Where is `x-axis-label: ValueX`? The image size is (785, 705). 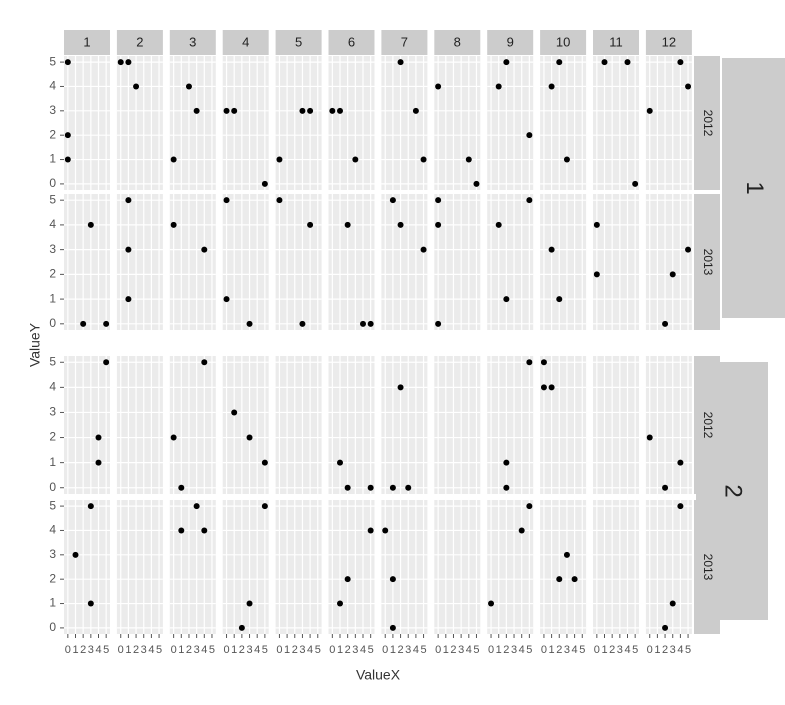 x-axis-label: ValueX is located at coordinates (378, 675).